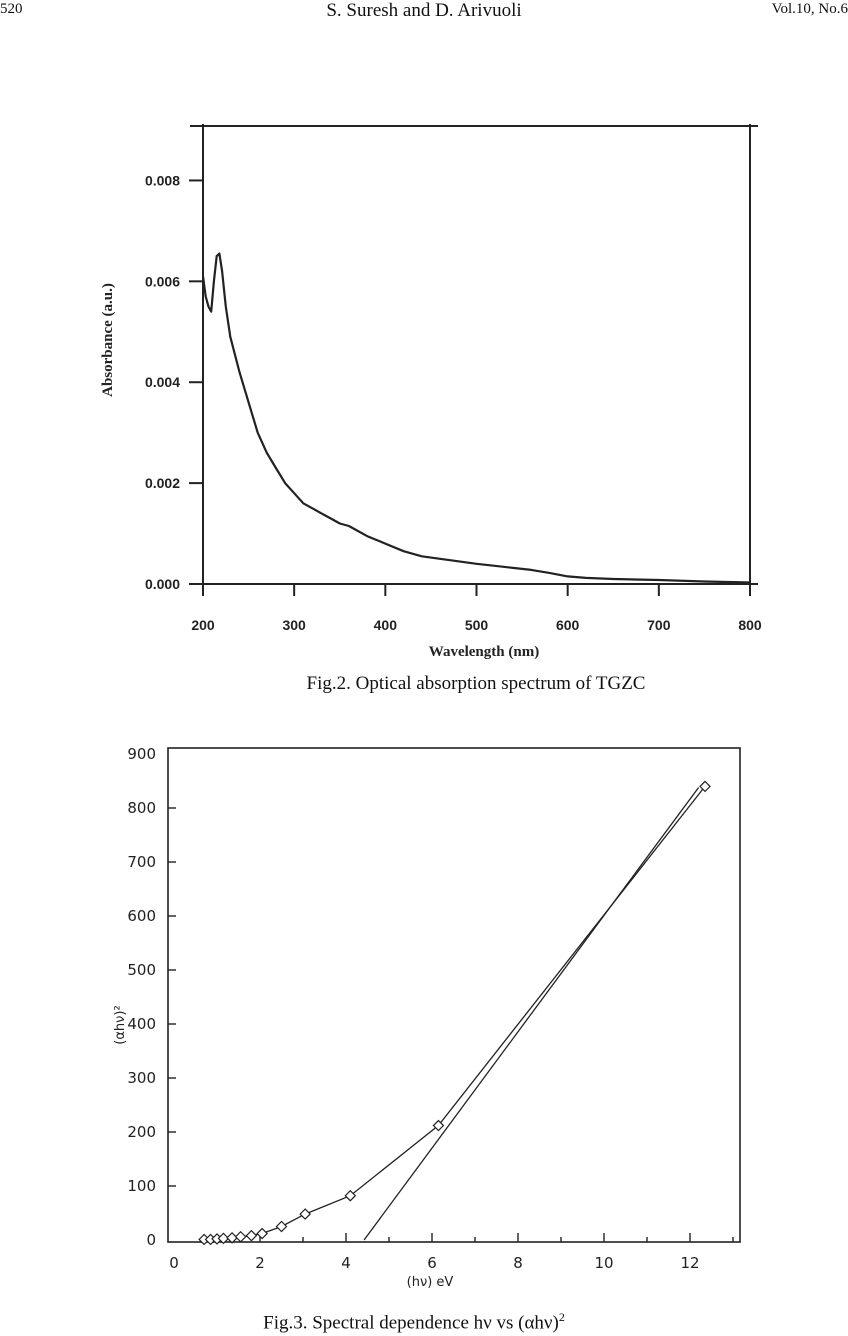 The height and width of the screenshot is (1336, 848). Describe the element at coordinates (162, 584) in the screenshot. I see `y-tick-label: 0.000` at that location.